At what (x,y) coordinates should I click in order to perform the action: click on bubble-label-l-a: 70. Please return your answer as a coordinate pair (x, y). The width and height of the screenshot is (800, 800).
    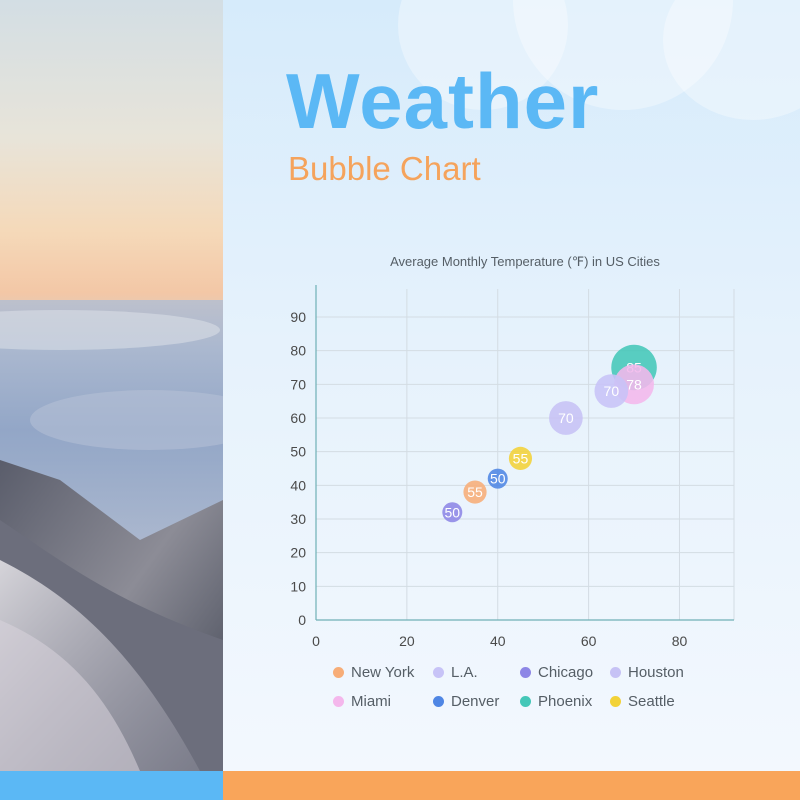
    Looking at the image, I should click on (612, 391).